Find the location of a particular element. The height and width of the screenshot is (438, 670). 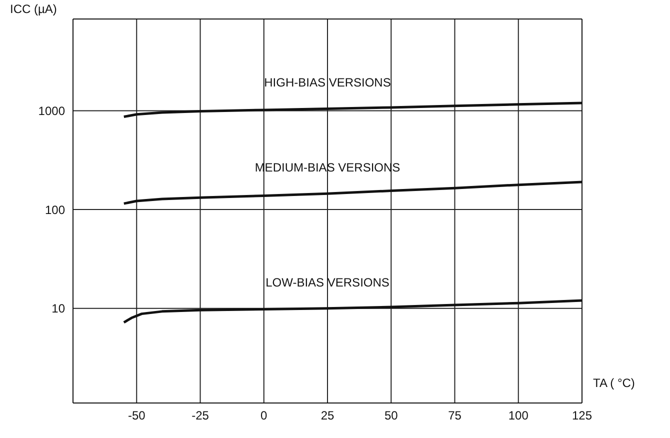

x-tick-label: 50 is located at coordinates (391, 415).